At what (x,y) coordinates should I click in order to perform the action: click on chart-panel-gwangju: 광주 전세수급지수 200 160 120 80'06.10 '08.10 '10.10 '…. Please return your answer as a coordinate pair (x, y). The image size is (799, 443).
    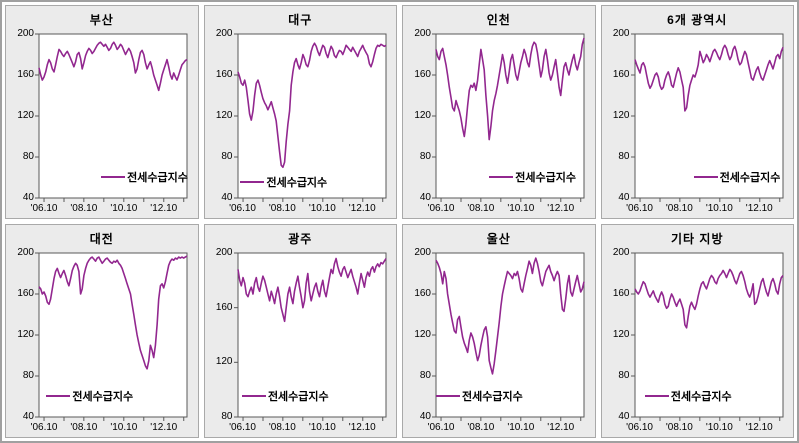
    Looking at the image, I should click on (300, 331).